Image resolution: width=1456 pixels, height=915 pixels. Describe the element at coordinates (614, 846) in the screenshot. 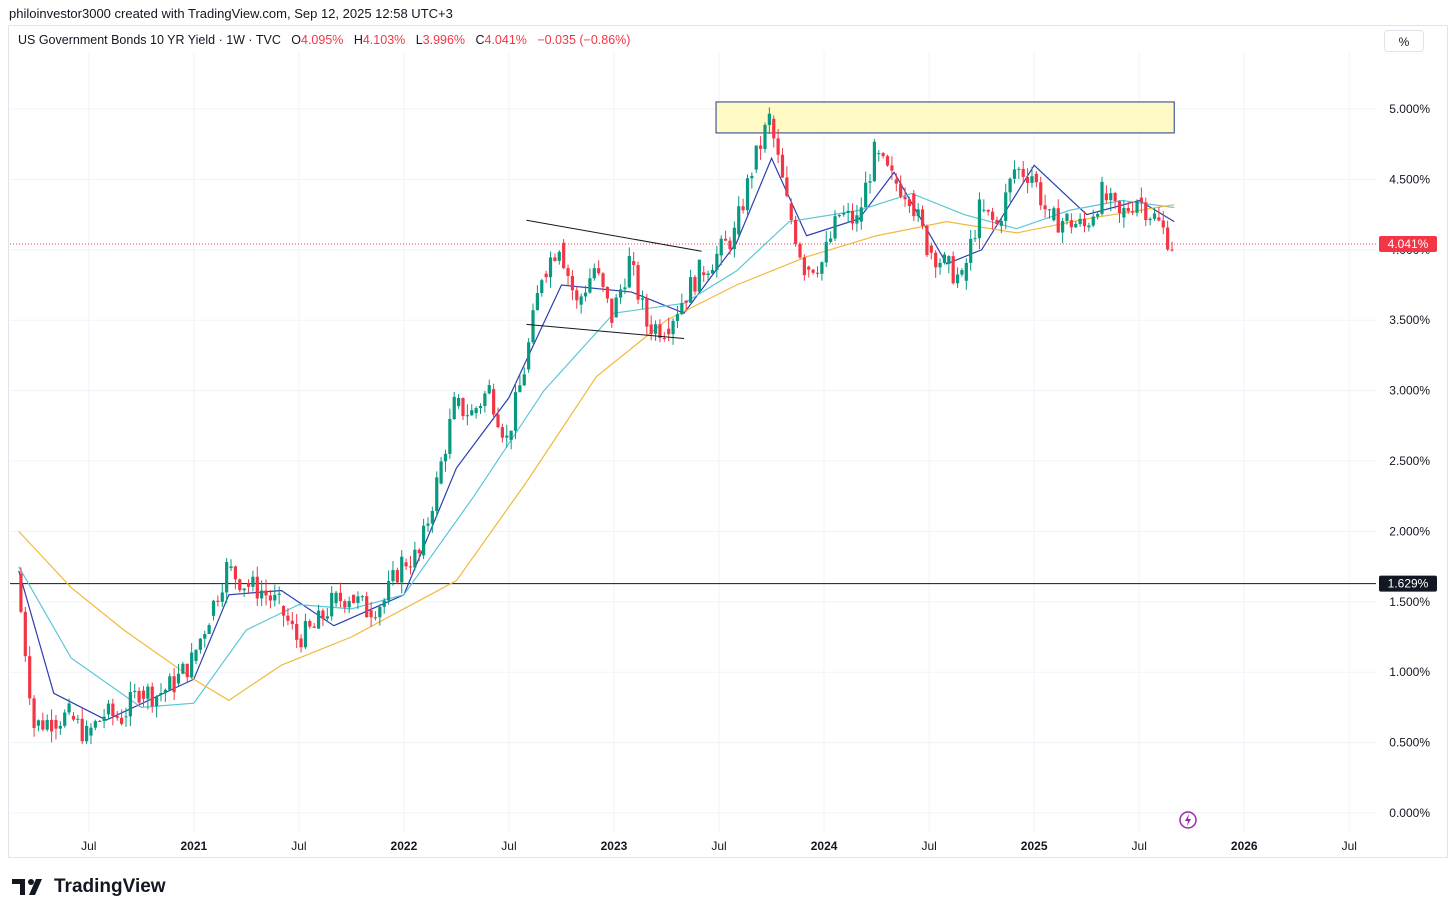

I see `x-tick-label: 2023` at that location.